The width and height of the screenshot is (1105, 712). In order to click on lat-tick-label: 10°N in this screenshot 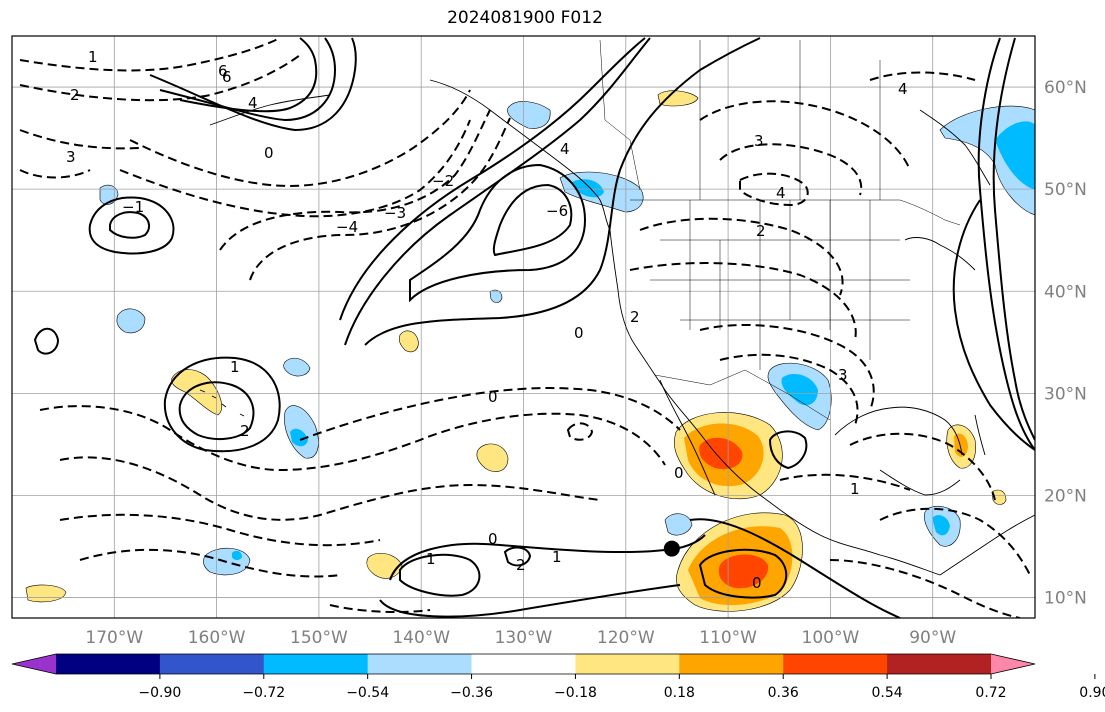, I will do `click(1065, 599)`.